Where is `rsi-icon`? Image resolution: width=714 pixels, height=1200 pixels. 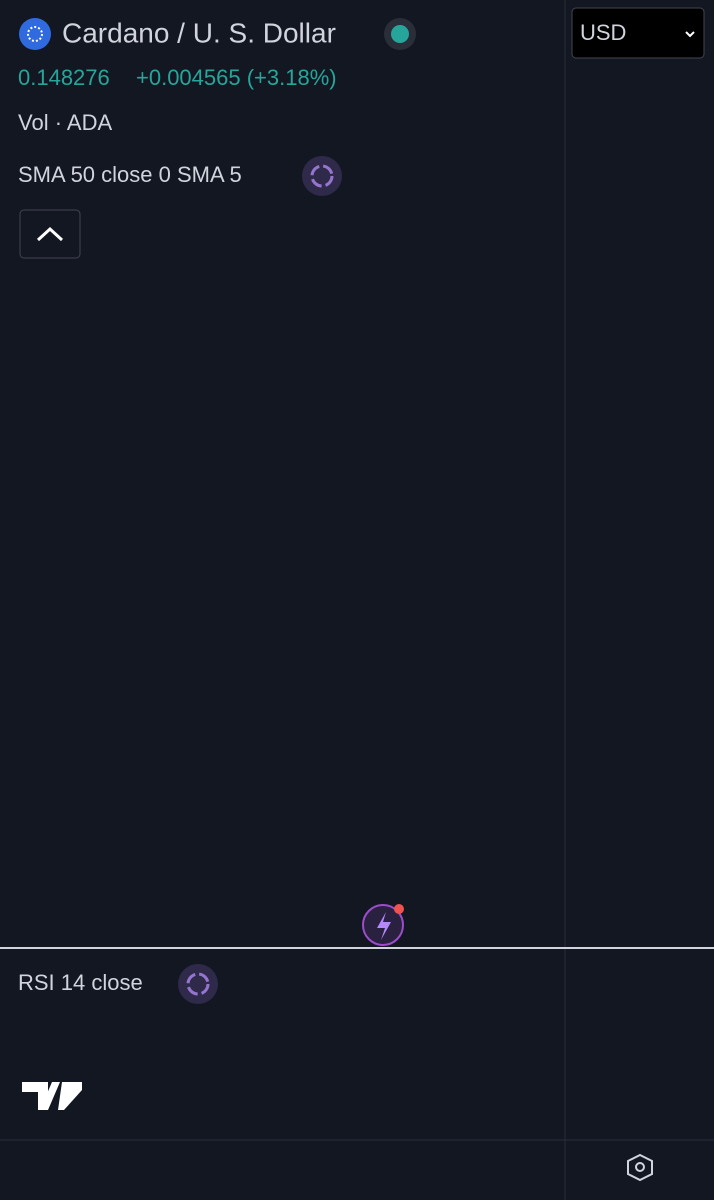
rsi-icon is located at coordinates (198, 984).